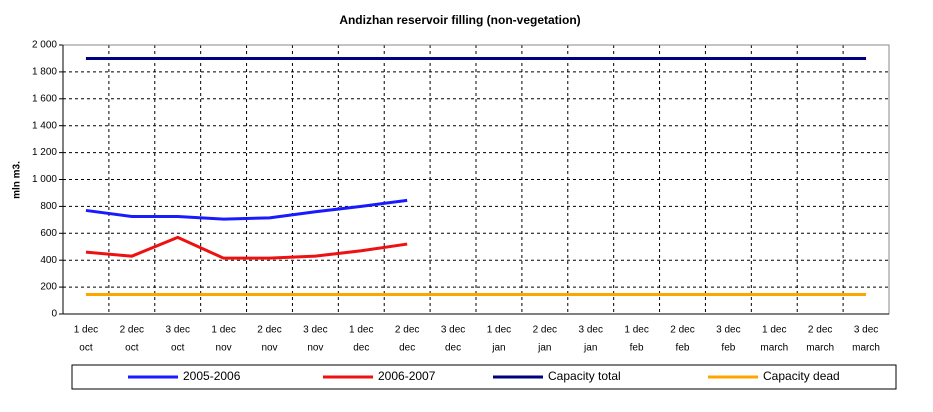  What do you see at coordinates (484, 377) in the screenshot?
I see `legend` at bounding box center [484, 377].